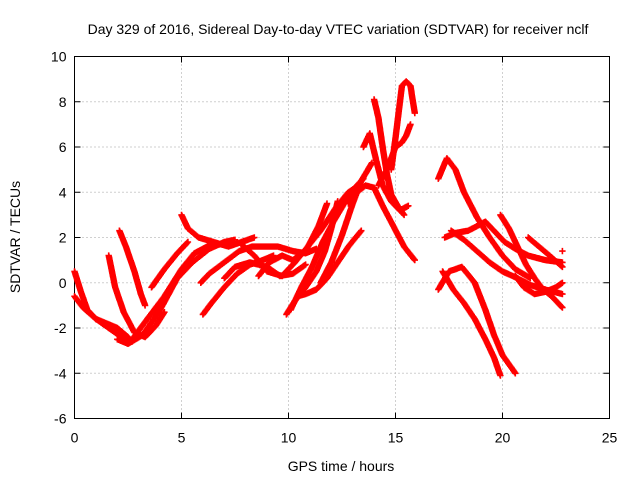 The height and width of the screenshot is (480, 640). What do you see at coordinates (63, 192) in the screenshot?
I see `y-tick-label: 4` at bounding box center [63, 192].